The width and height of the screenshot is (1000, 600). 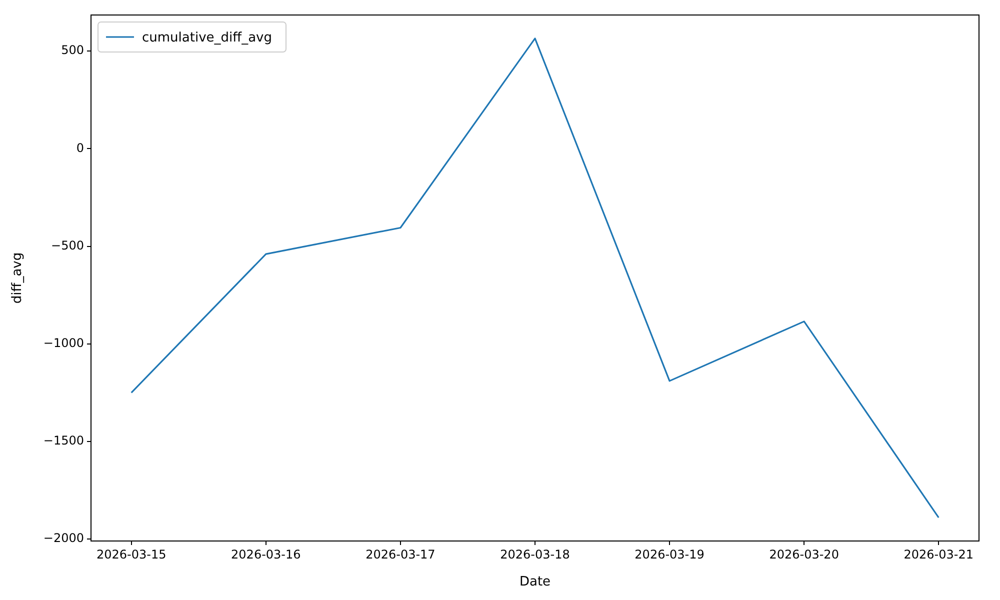 What do you see at coordinates (18, 278) in the screenshot?
I see `y-axis-title: diff_avg` at bounding box center [18, 278].